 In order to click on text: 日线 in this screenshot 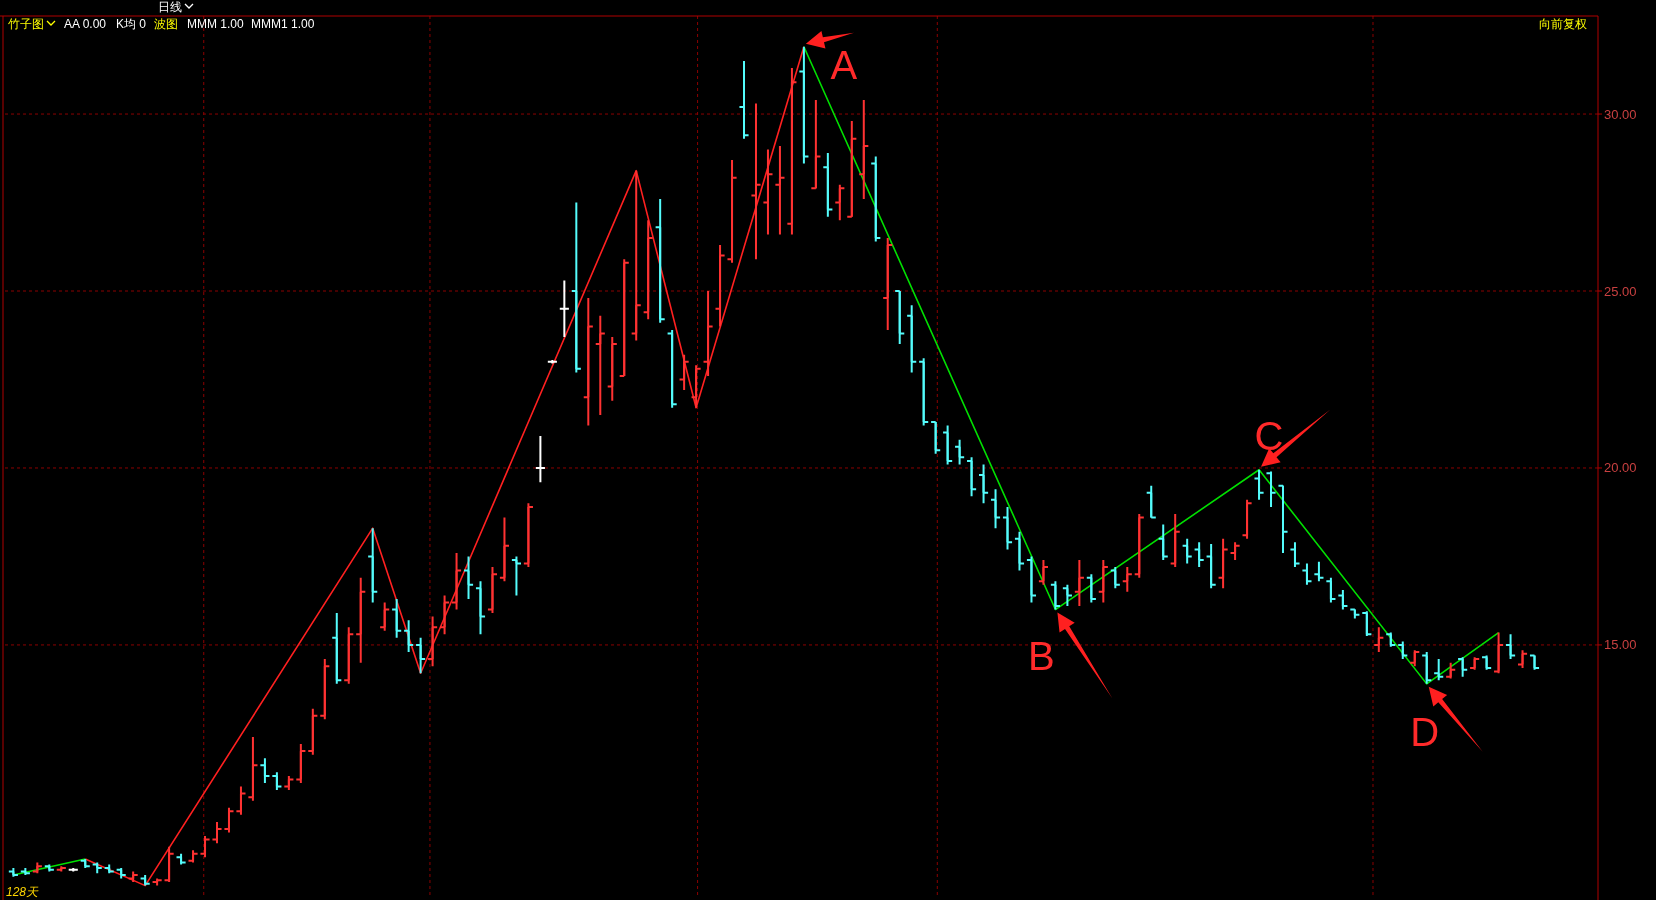, I will do `click(170, 7)`.